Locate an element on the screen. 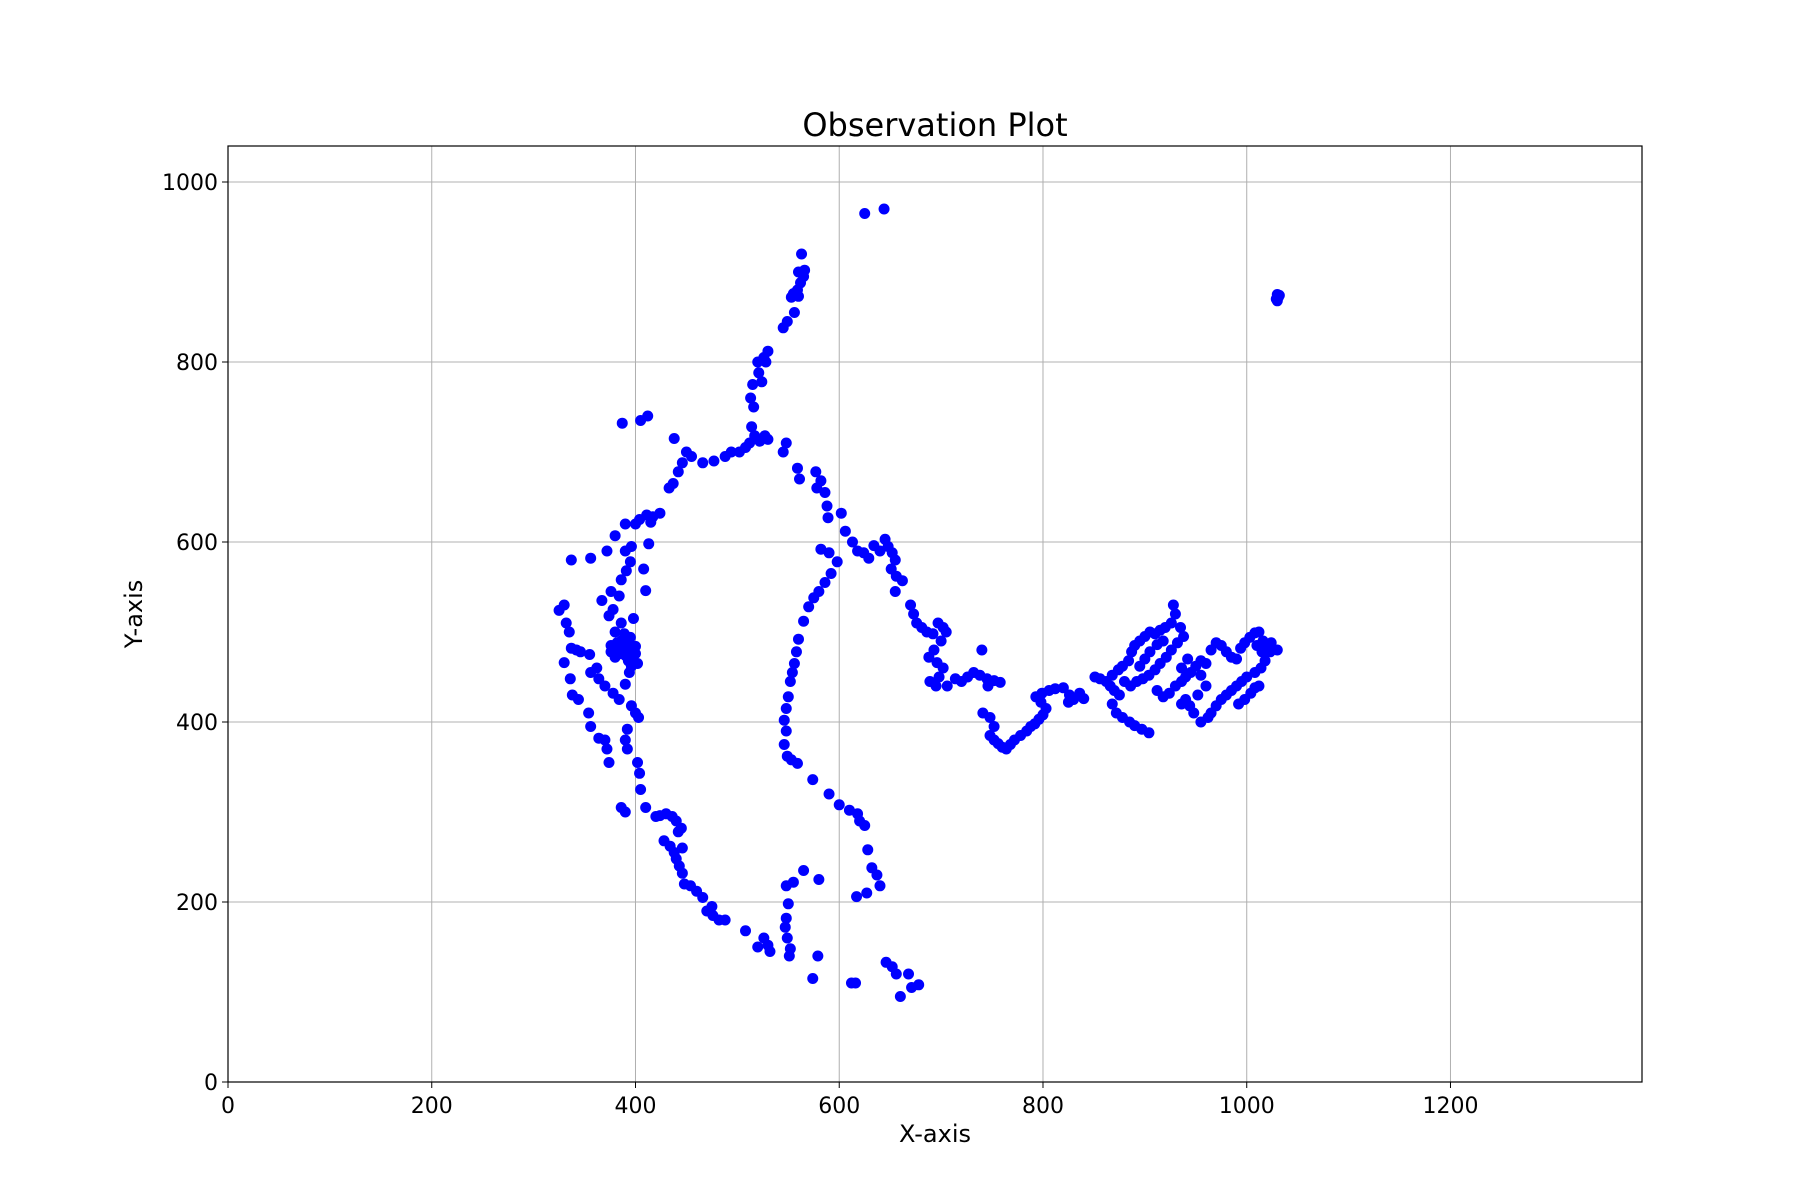 The height and width of the screenshot is (1204, 1800). x-axis-label: X-axis is located at coordinates (935, 1134).